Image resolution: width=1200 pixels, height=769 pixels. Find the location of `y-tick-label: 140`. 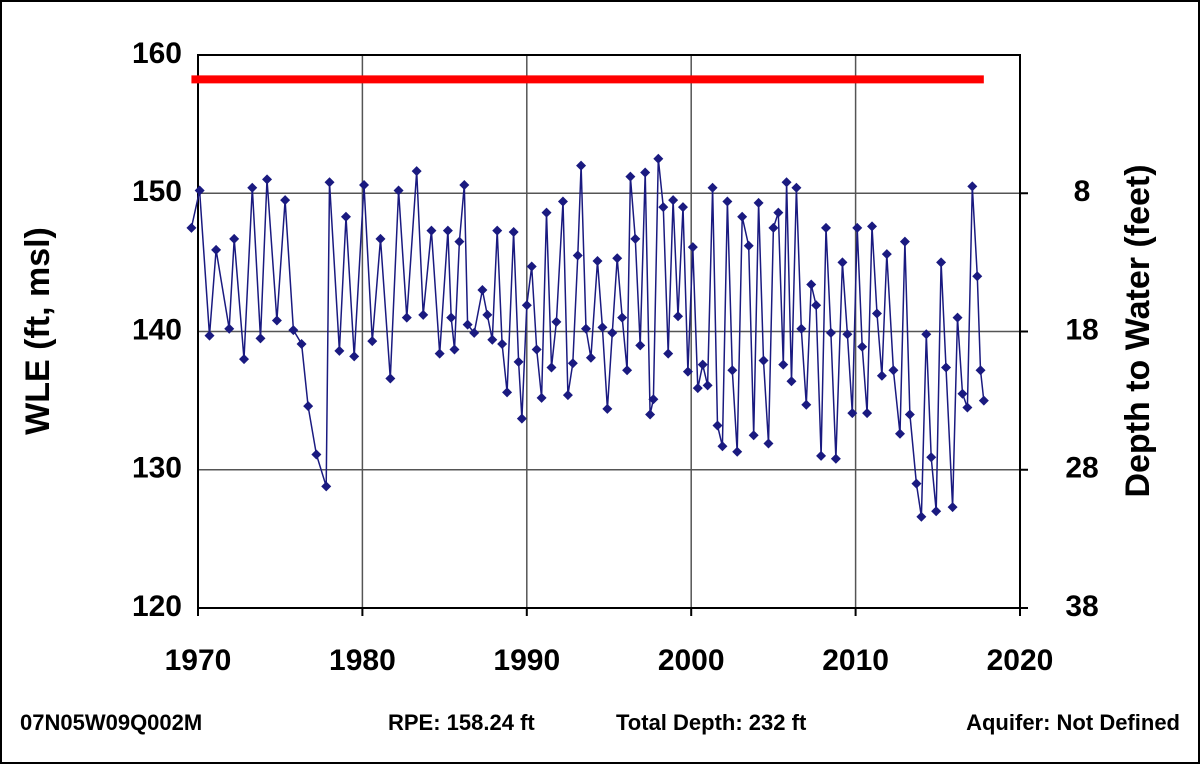

y-tick-label: 140 is located at coordinates (157, 329).